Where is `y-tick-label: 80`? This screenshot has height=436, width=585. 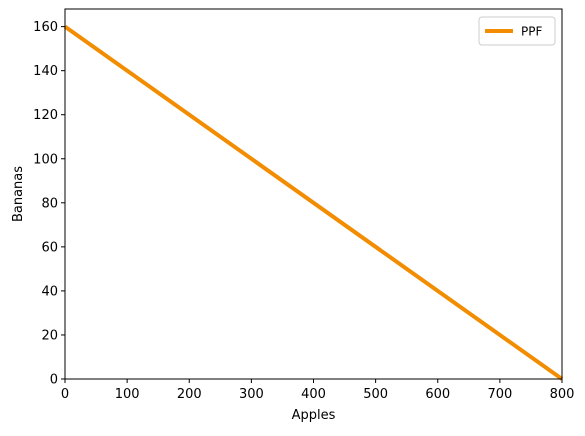 y-tick-label: 80 is located at coordinates (49, 203).